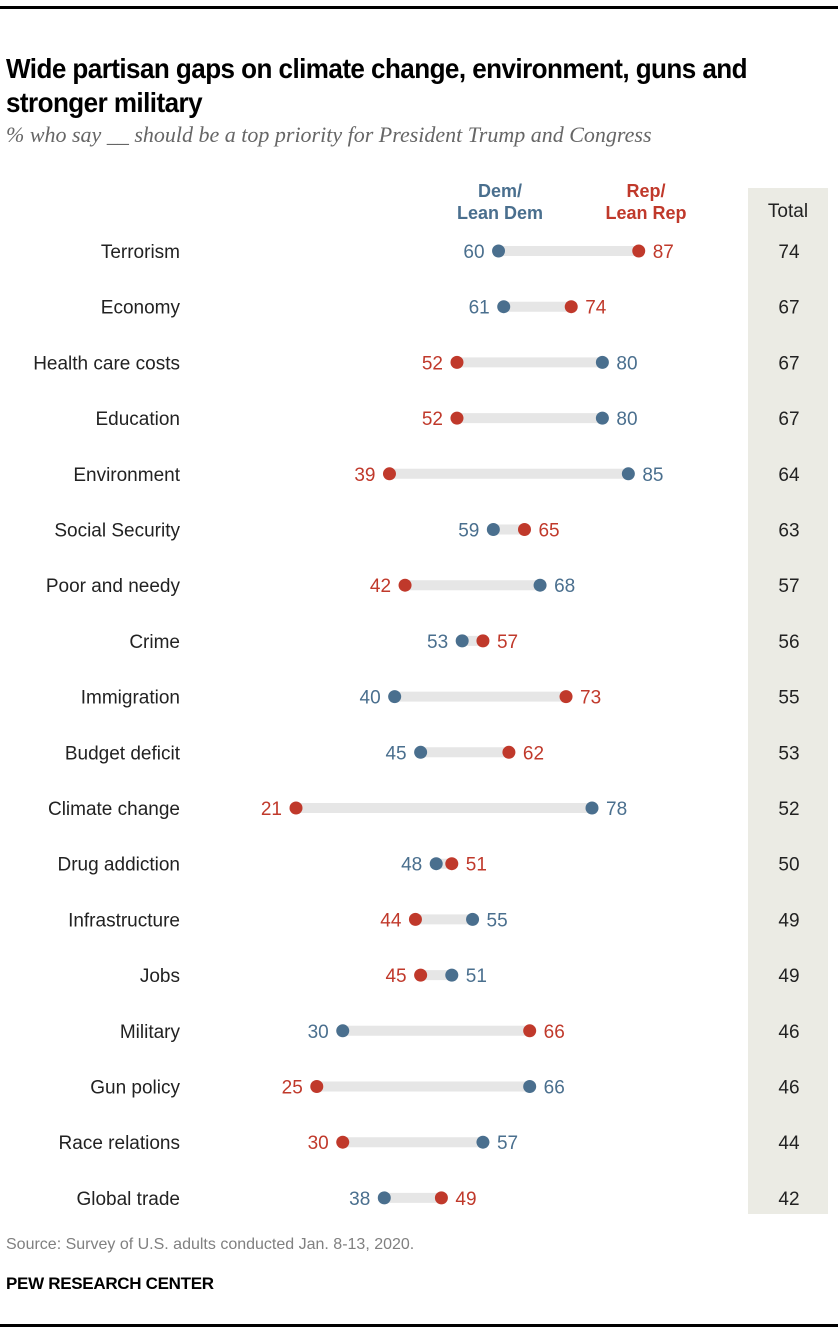 The width and height of the screenshot is (838, 1334). Describe the element at coordinates (416, 363) in the screenshot. I see `chart-row: Health care costs 80 52 67` at that location.